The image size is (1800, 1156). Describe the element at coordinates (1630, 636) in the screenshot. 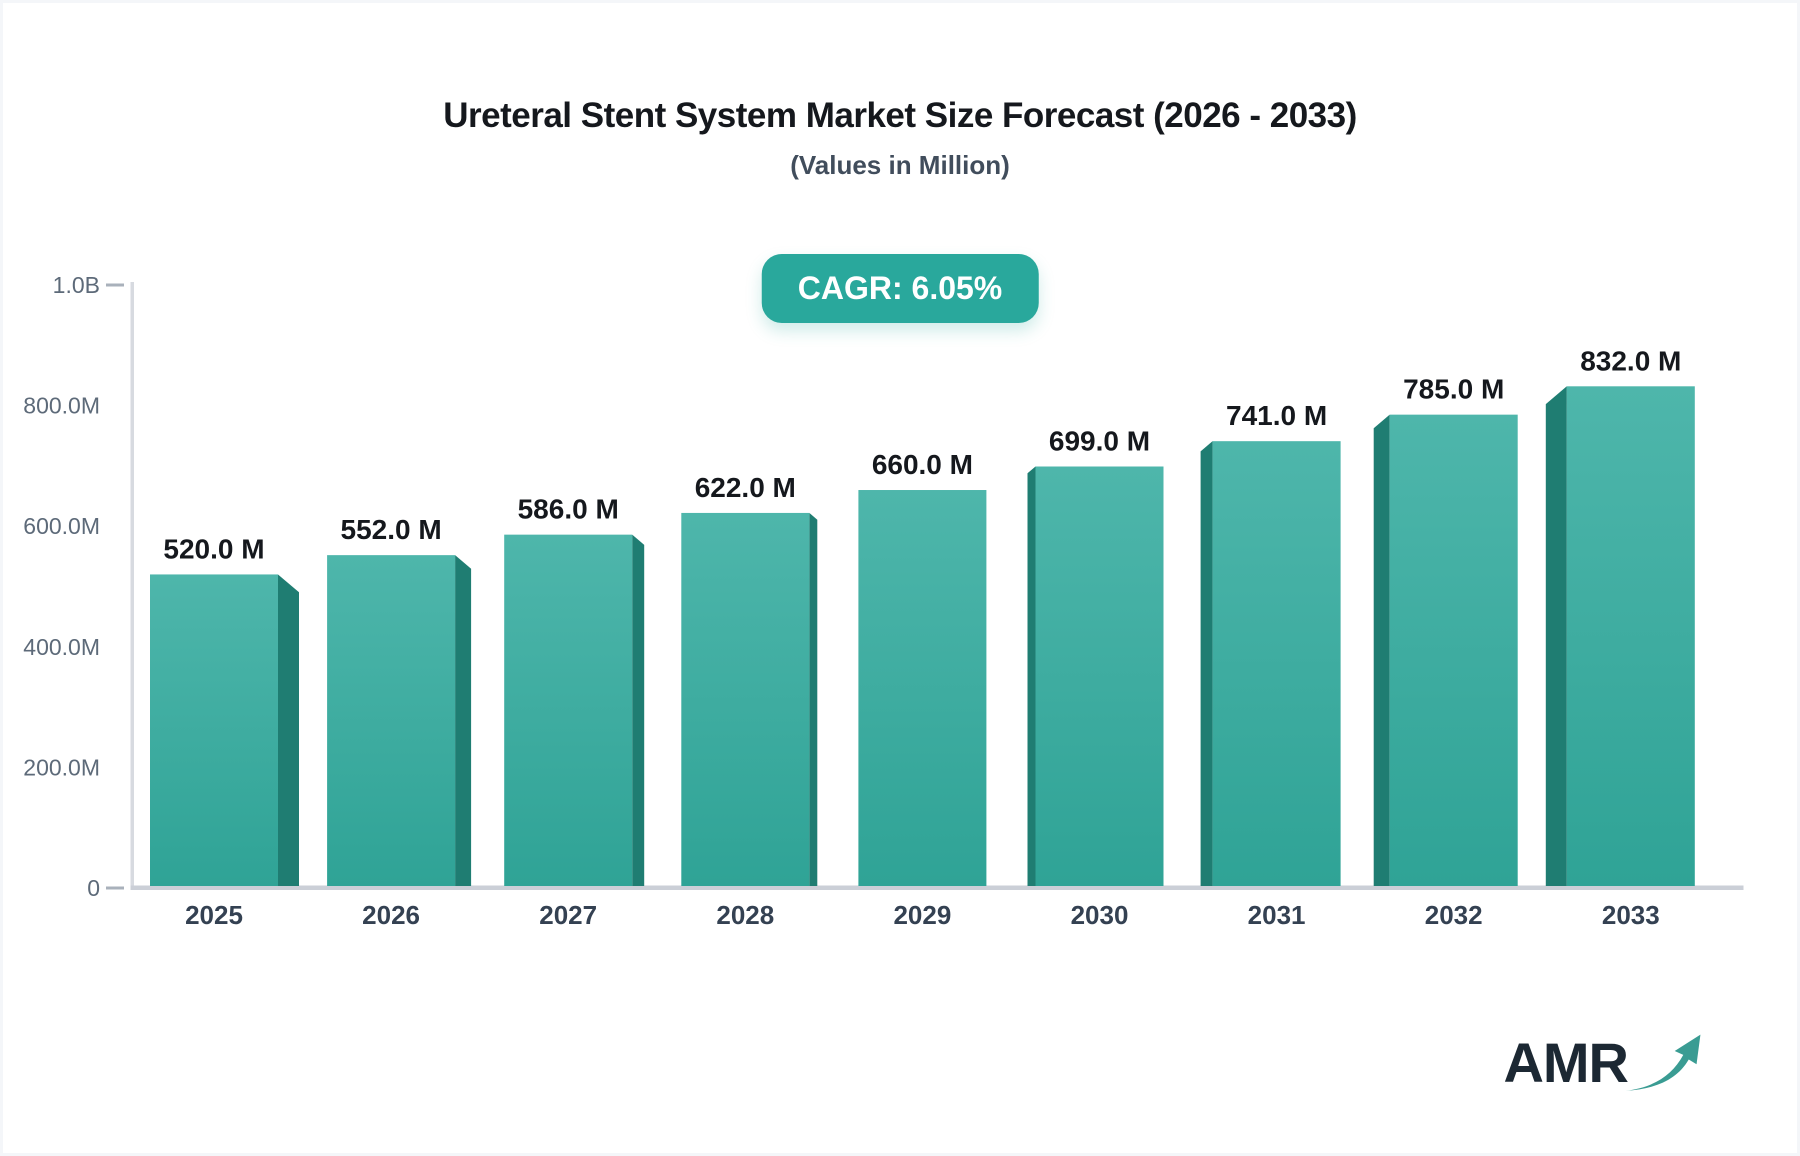

I see `bar-2033` at that location.